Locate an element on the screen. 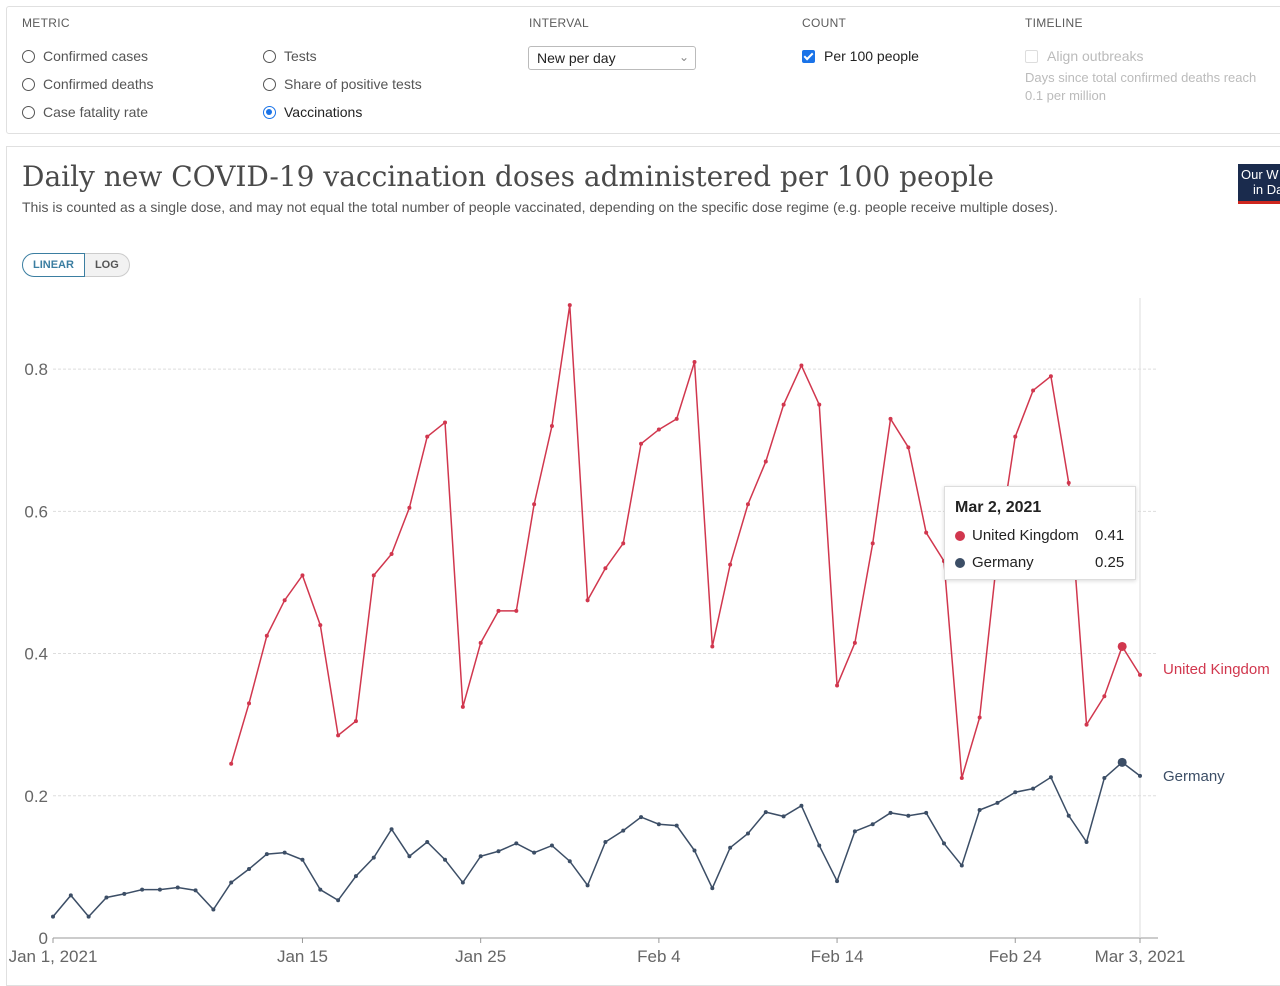 This screenshot has height=986, width=1280. count-section-title: COUNT is located at coordinates (824, 23).